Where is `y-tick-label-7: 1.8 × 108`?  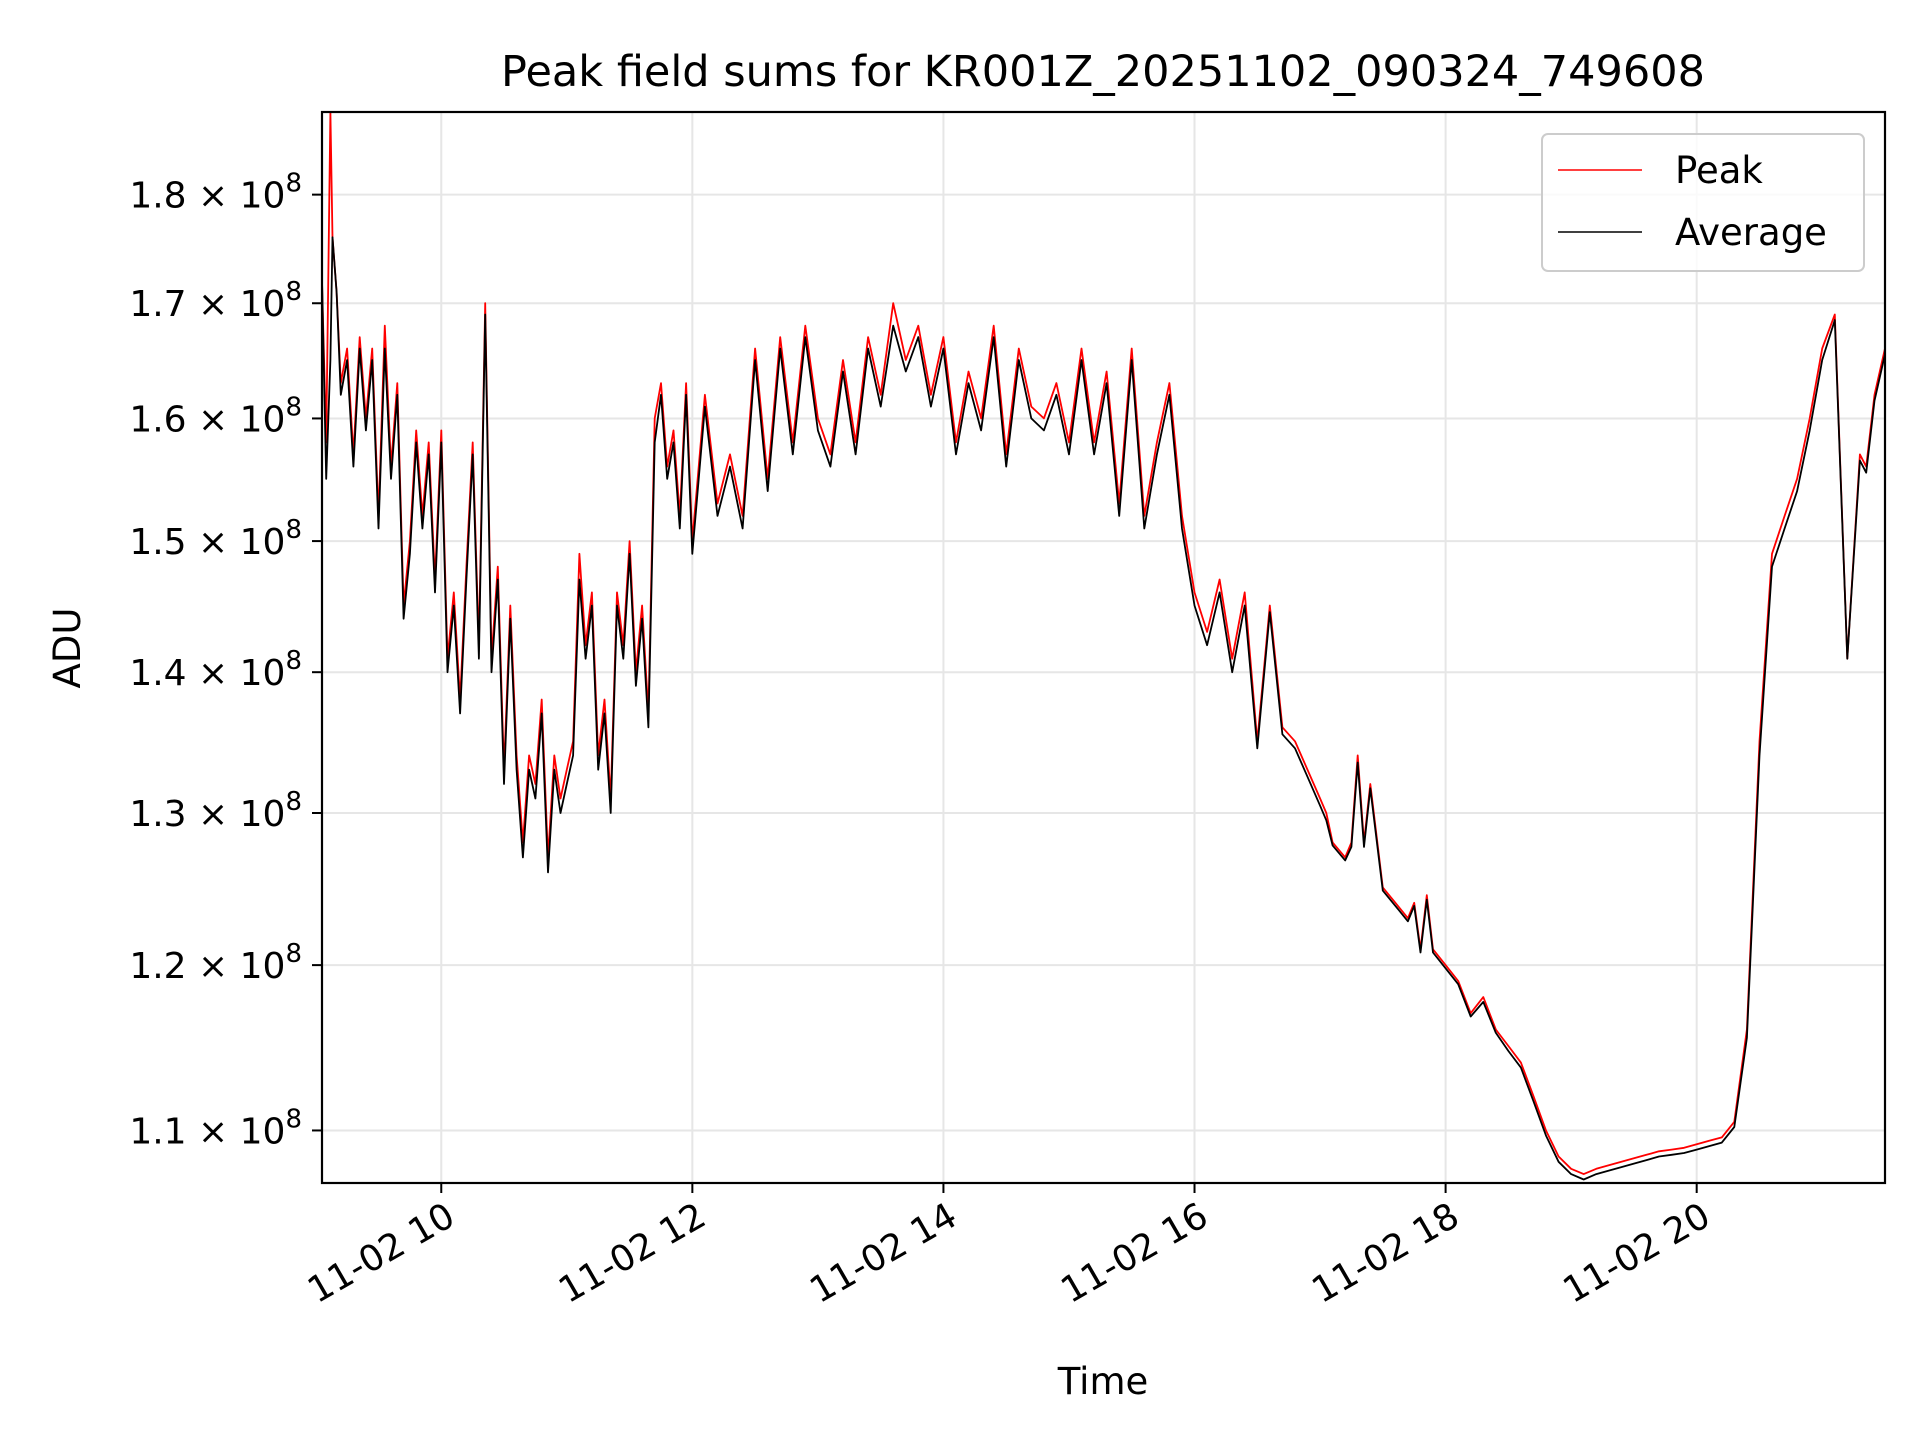 y-tick-label-7: 1.8 × 108 is located at coordinates (215, 193).